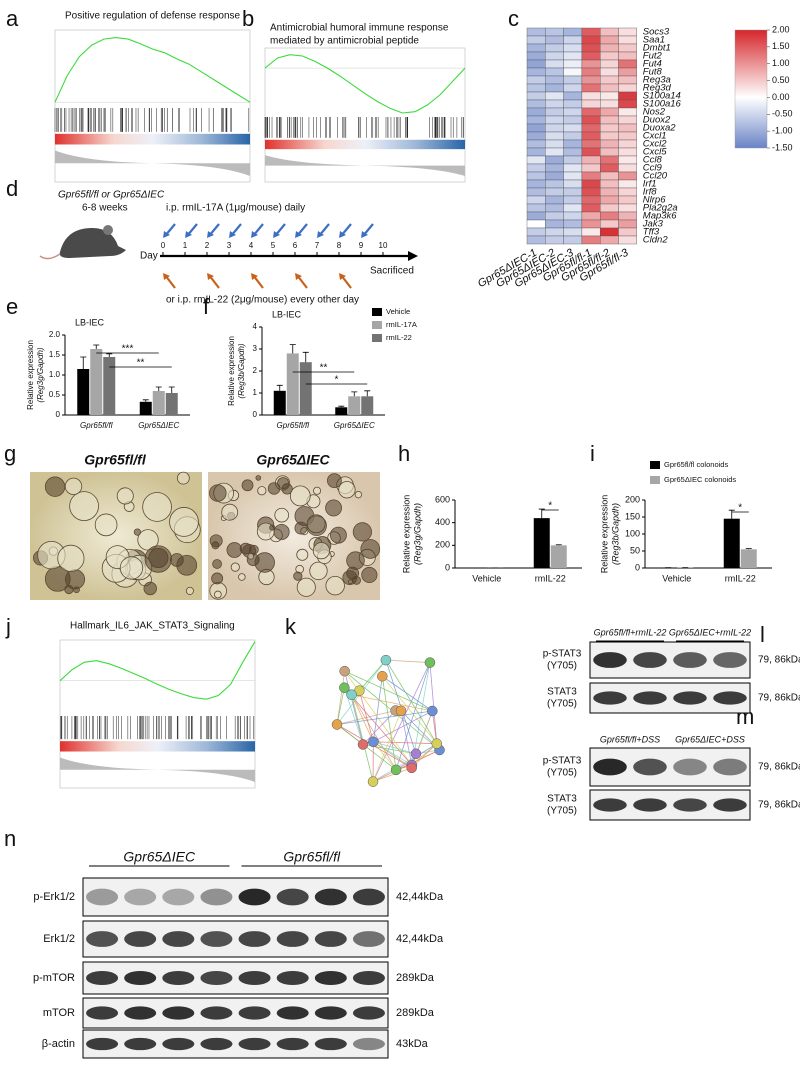 The width and height of the screenshot is (800, 1065). What do you see at coordinates (354, 425) in the screenshot?
I see `x-tick-label: Gpr65ΔIEC` at bounding box center [354, 425].